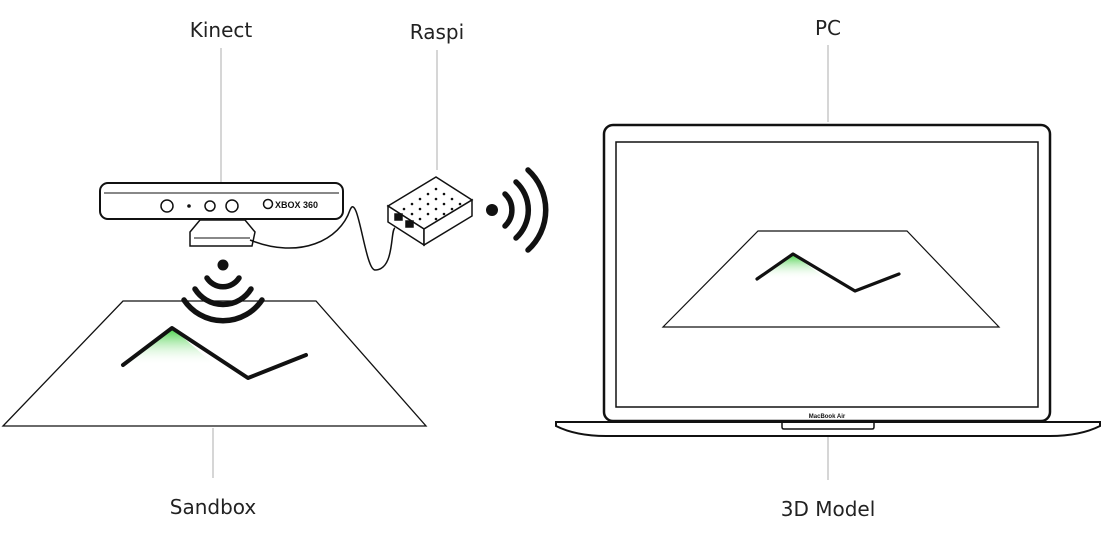 The image size is (1107, 559). What do you see at coordinates (448, 222) in the screenshot?
I see `raspi-side` at bounding box center [448, 222].